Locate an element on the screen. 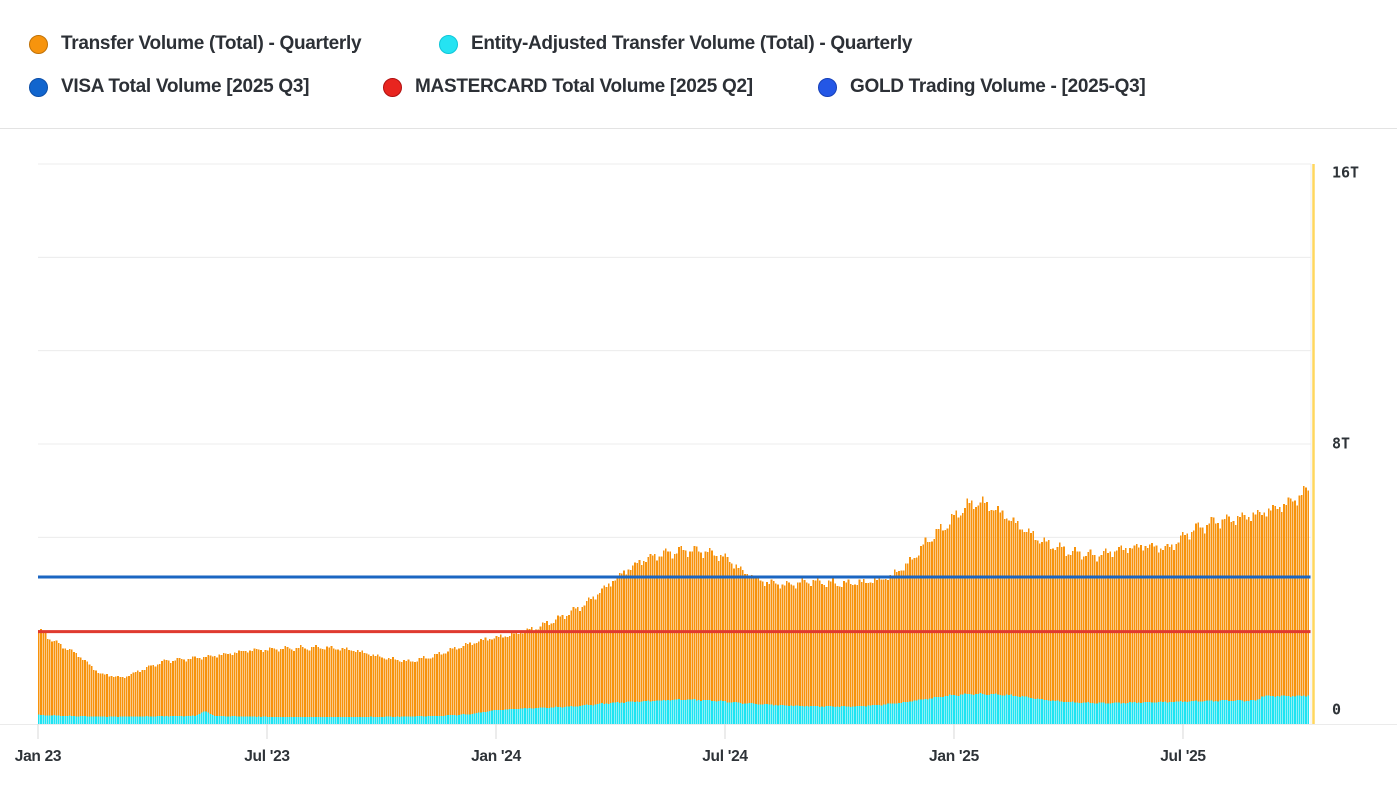  legend-item: MASTERCARD Total Volume [2025 Q2] is located at coordinates (568, 87).